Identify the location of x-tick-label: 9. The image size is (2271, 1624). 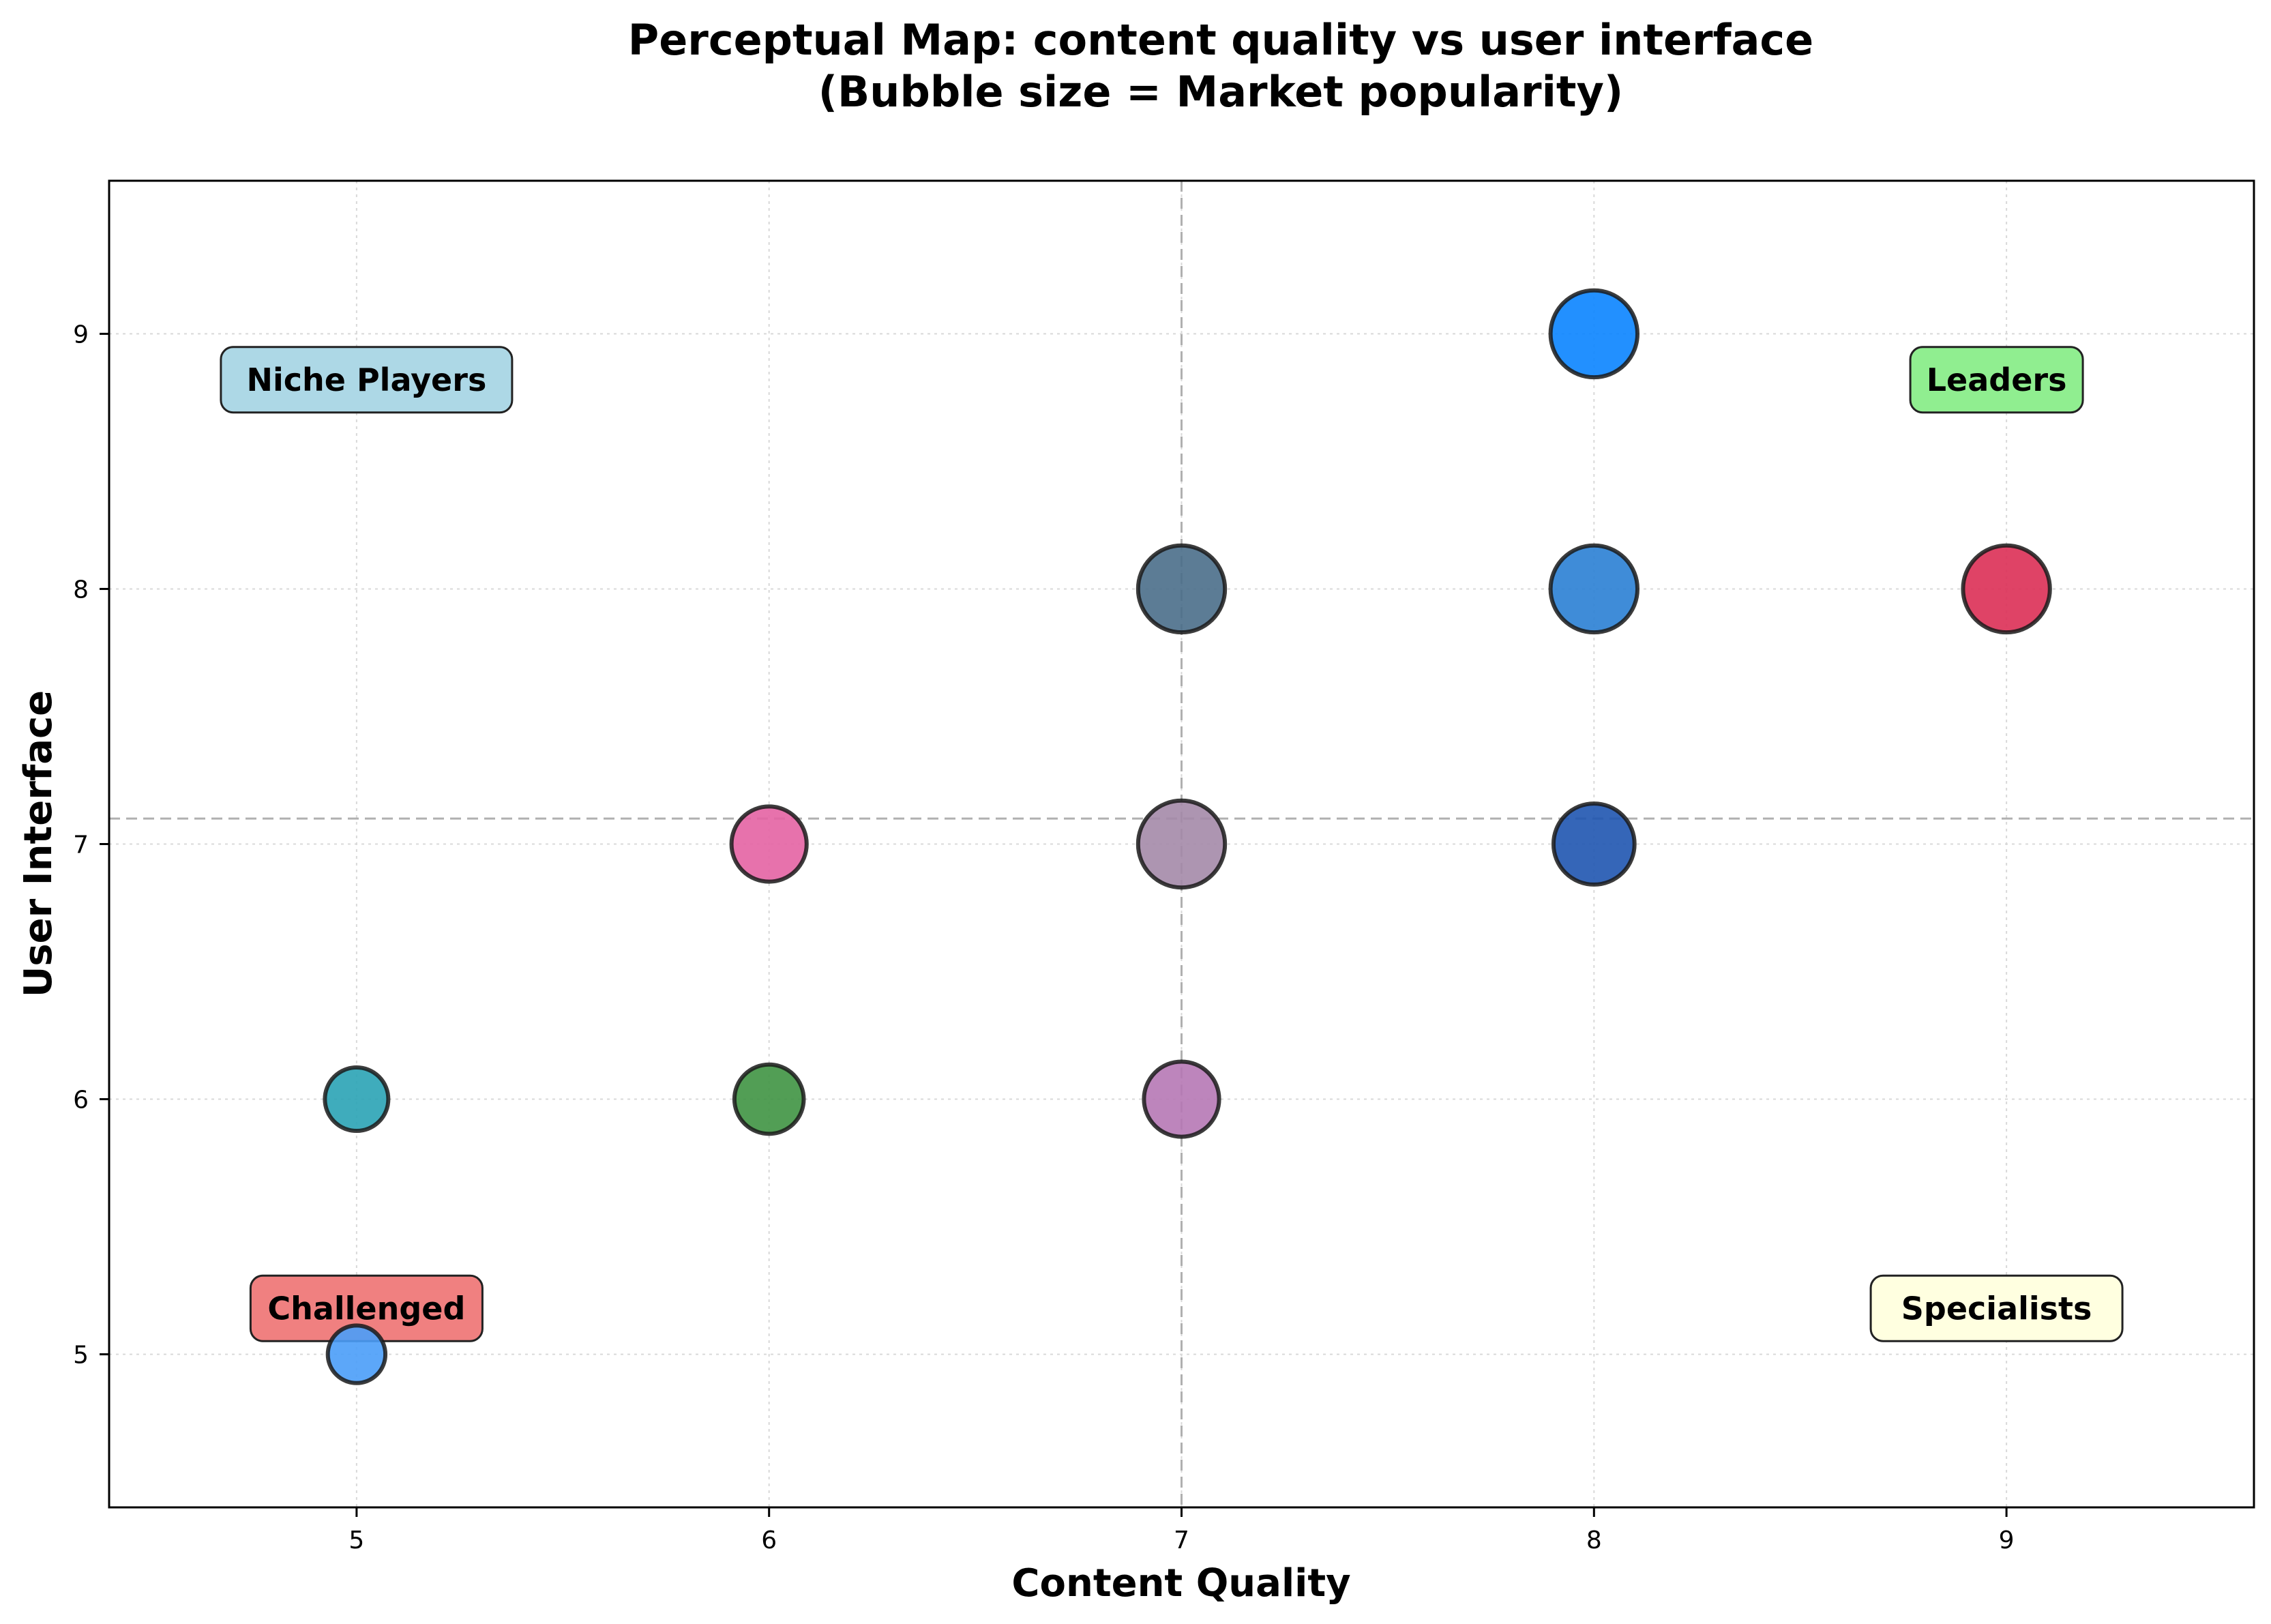
(2007, 1540).